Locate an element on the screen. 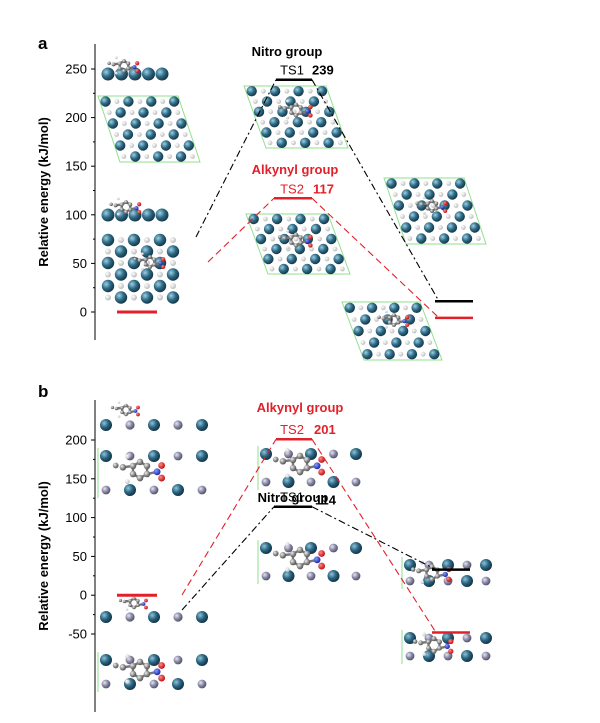 This screenshot has width=600, height=723. panel-a-y-axis: 0 50 100 150 200 250 Relative energy (kJ/mol) is located at coordinates (66, 192).